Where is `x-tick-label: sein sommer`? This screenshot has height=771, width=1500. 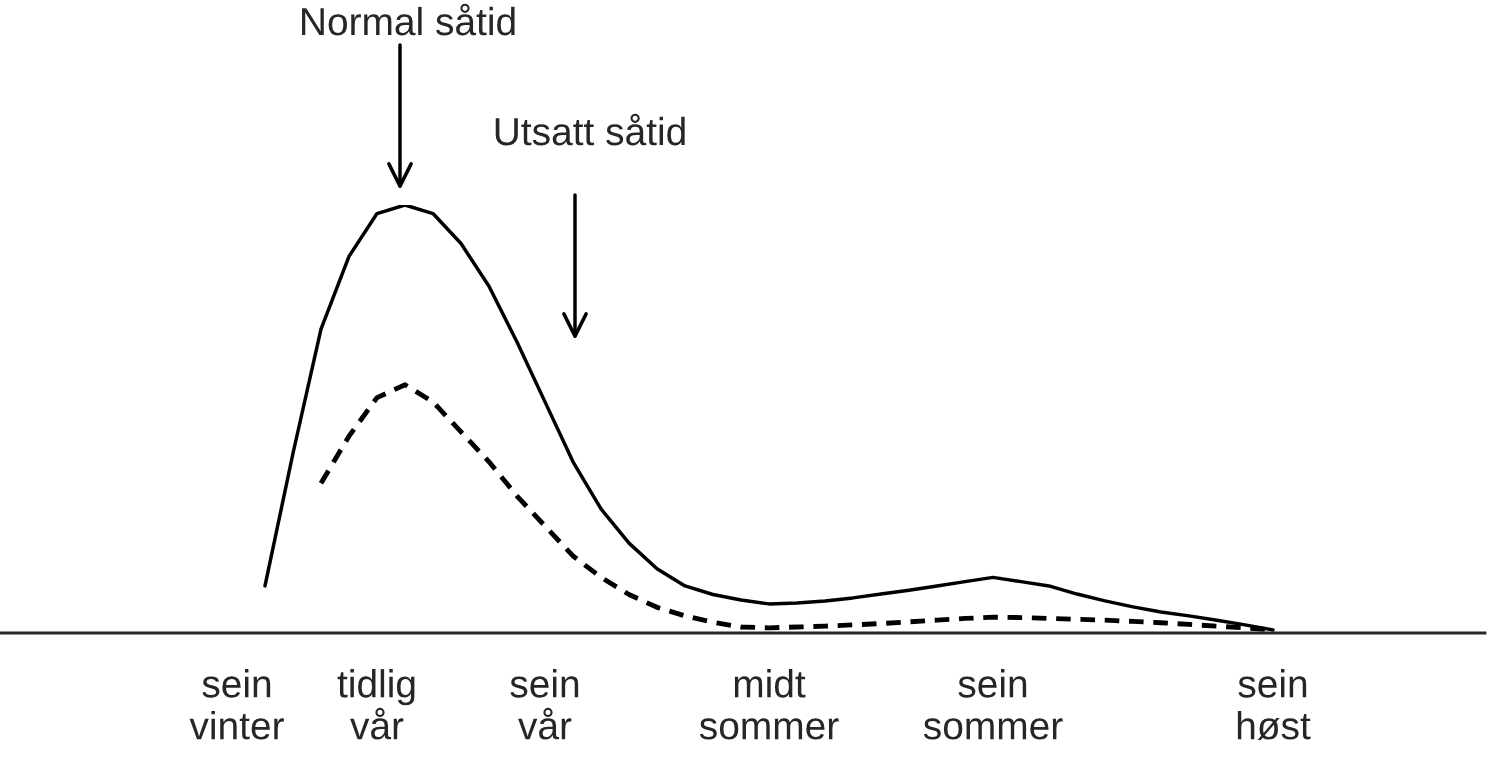
x-tick-label: sein sommer is located at coordinates (993, 704).